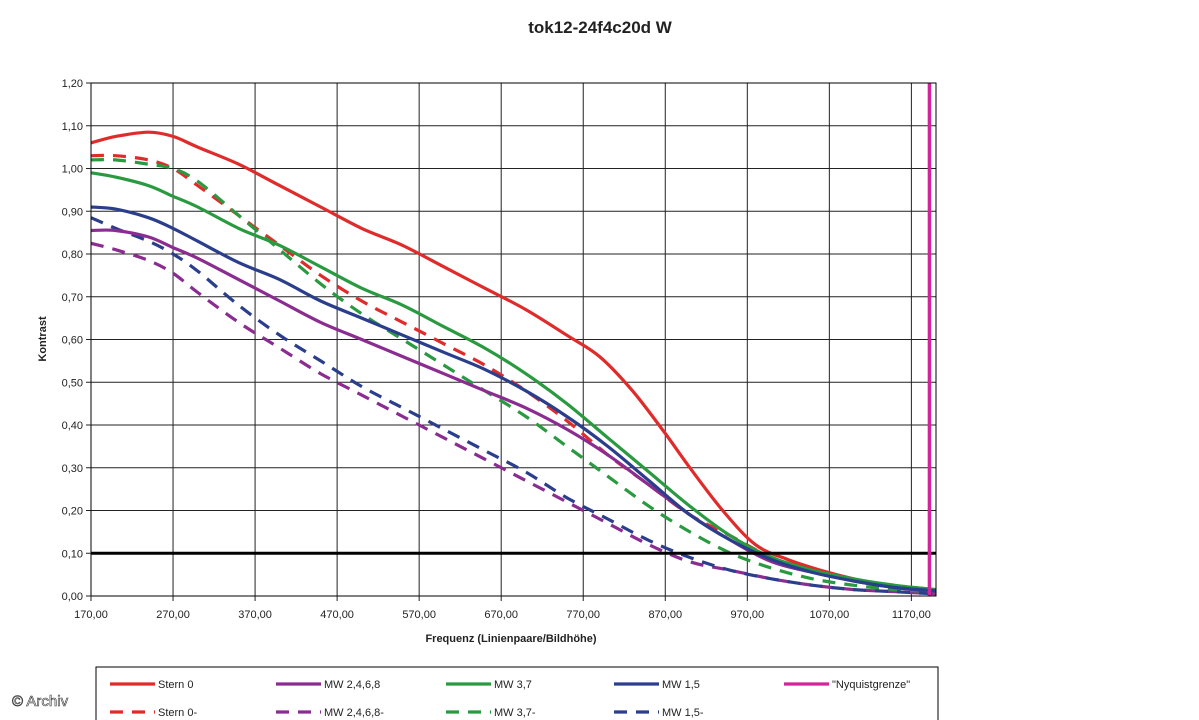 This screenshot has height=720, width=1199. Describe the element at coordinates (583, 615) in the screenshot. I see `x-tick-label: 770,00` at that location.